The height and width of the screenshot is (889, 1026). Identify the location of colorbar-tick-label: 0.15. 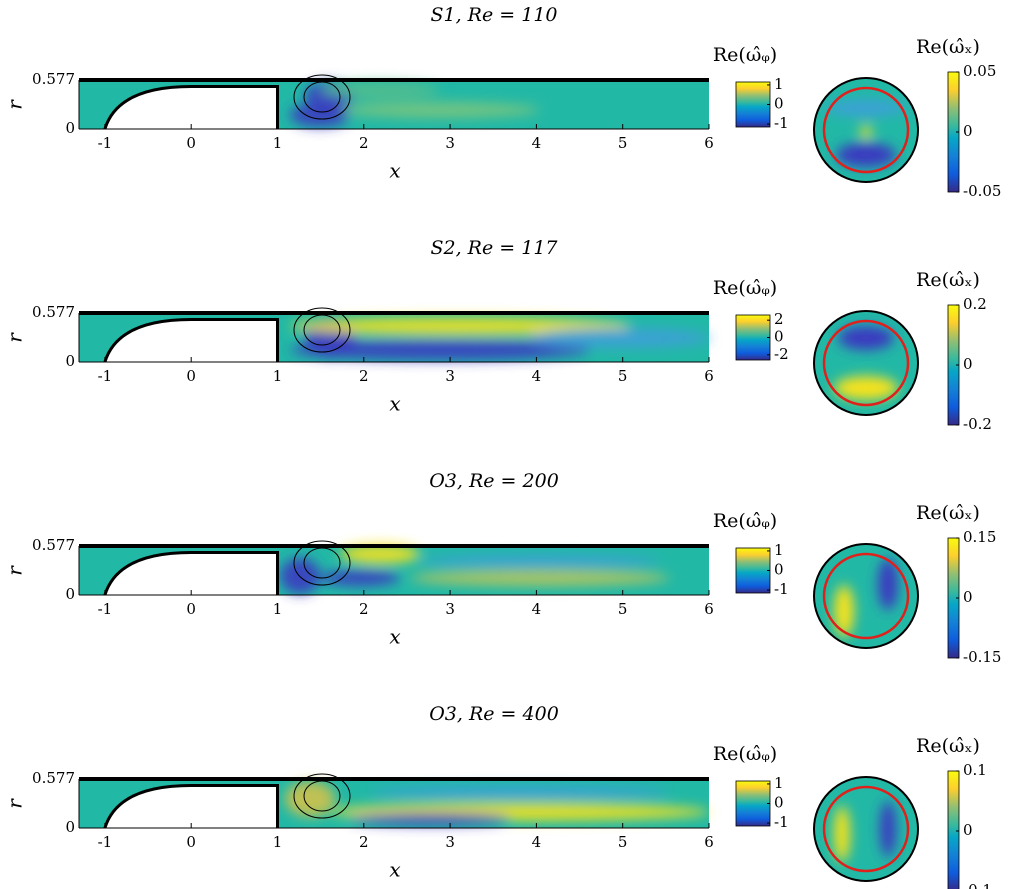
(979, 537).